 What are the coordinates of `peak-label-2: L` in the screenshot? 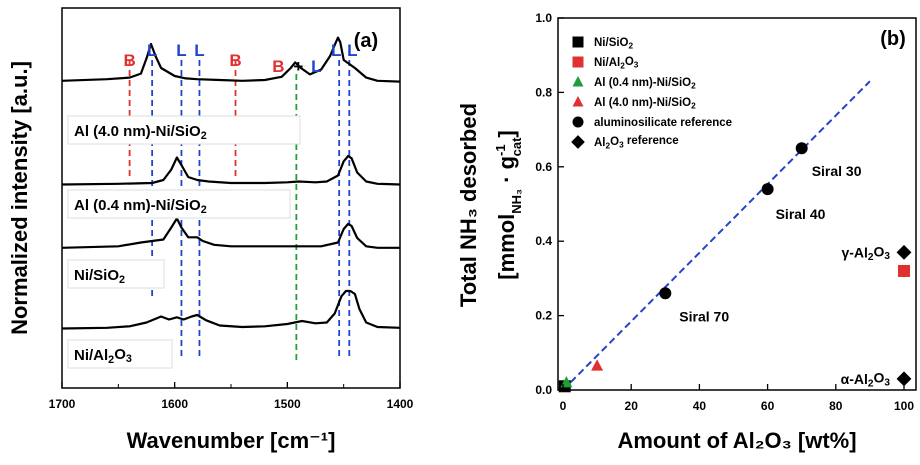 It's located at (181, 50).